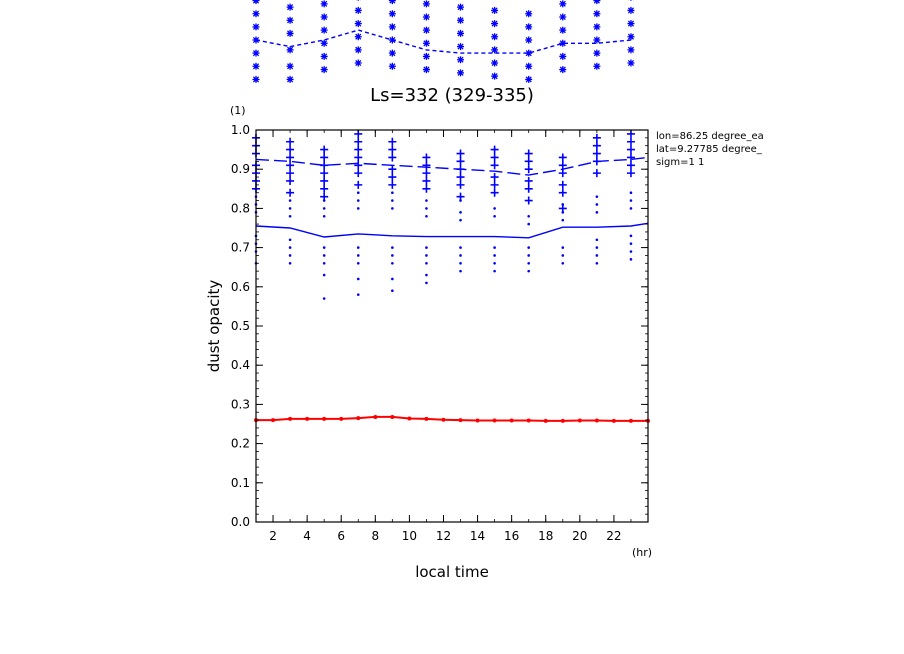  Describe the element at coordinates (273, 536) in the screenshot. I see `x-tick-label: 2` at that location.